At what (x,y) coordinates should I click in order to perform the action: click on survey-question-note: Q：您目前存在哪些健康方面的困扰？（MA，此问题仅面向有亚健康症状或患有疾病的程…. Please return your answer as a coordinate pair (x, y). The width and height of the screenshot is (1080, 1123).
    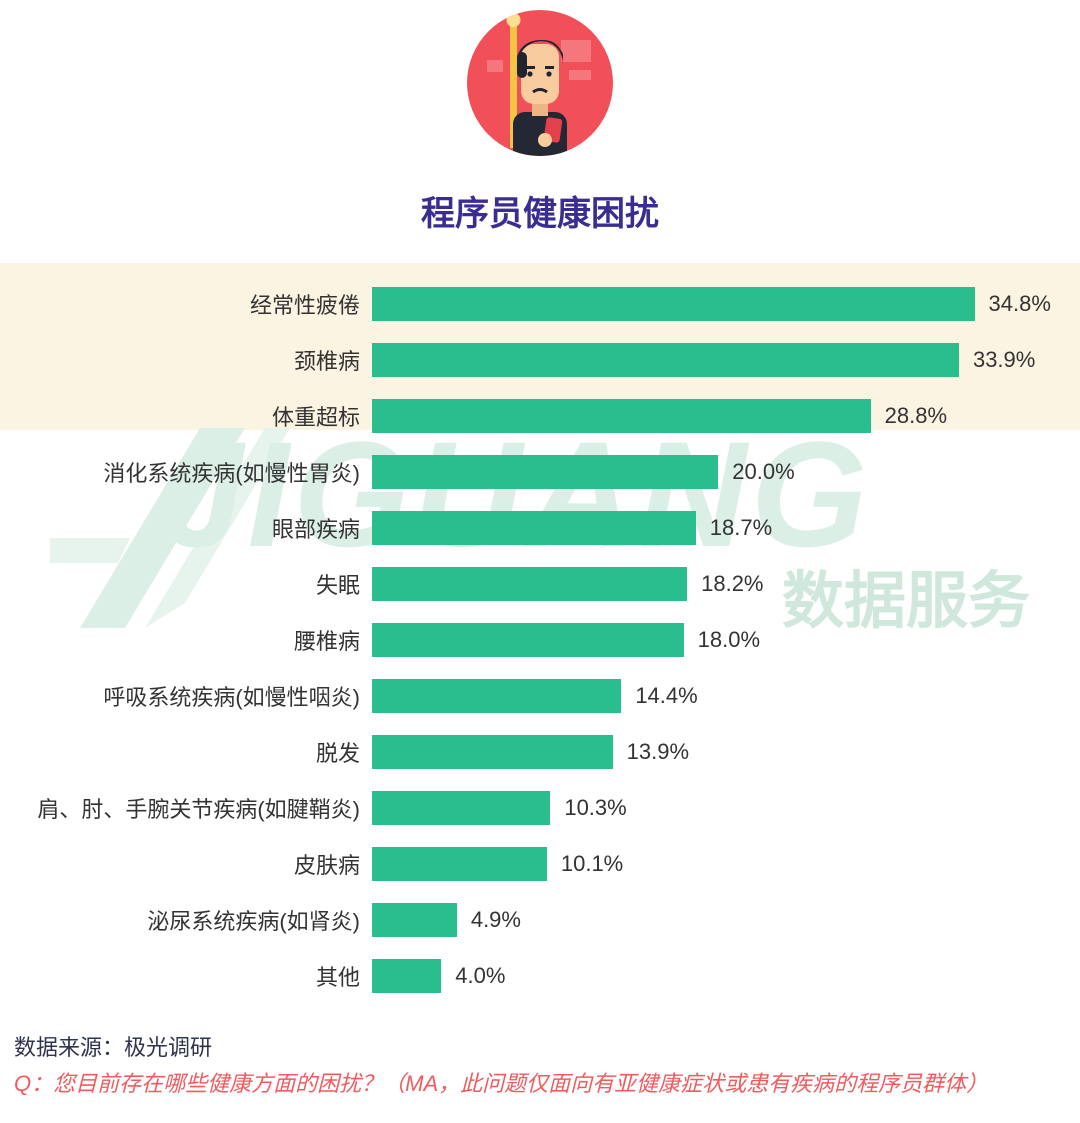
    Looking at the image, I should click on (501, 1083).